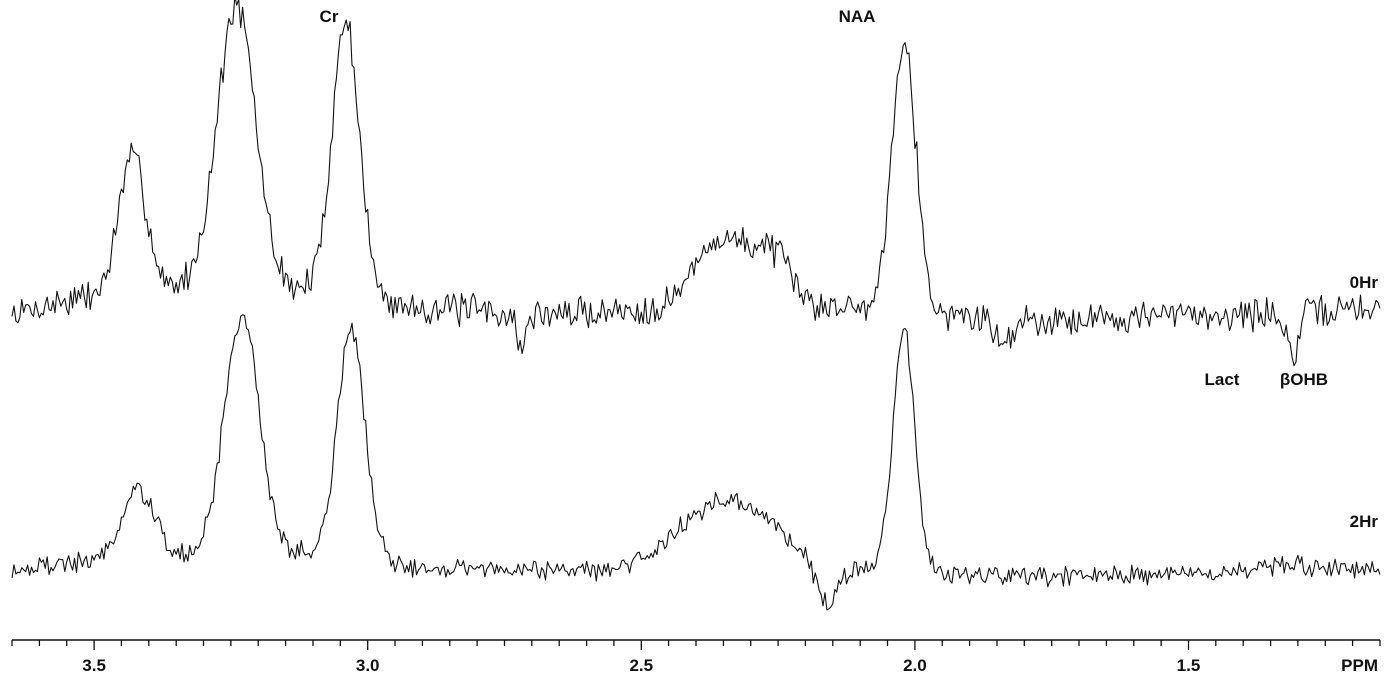 This screenshot has width=1396, height=678. I want to click on series-label-2hr: 2Hr, so click(1364, 521).